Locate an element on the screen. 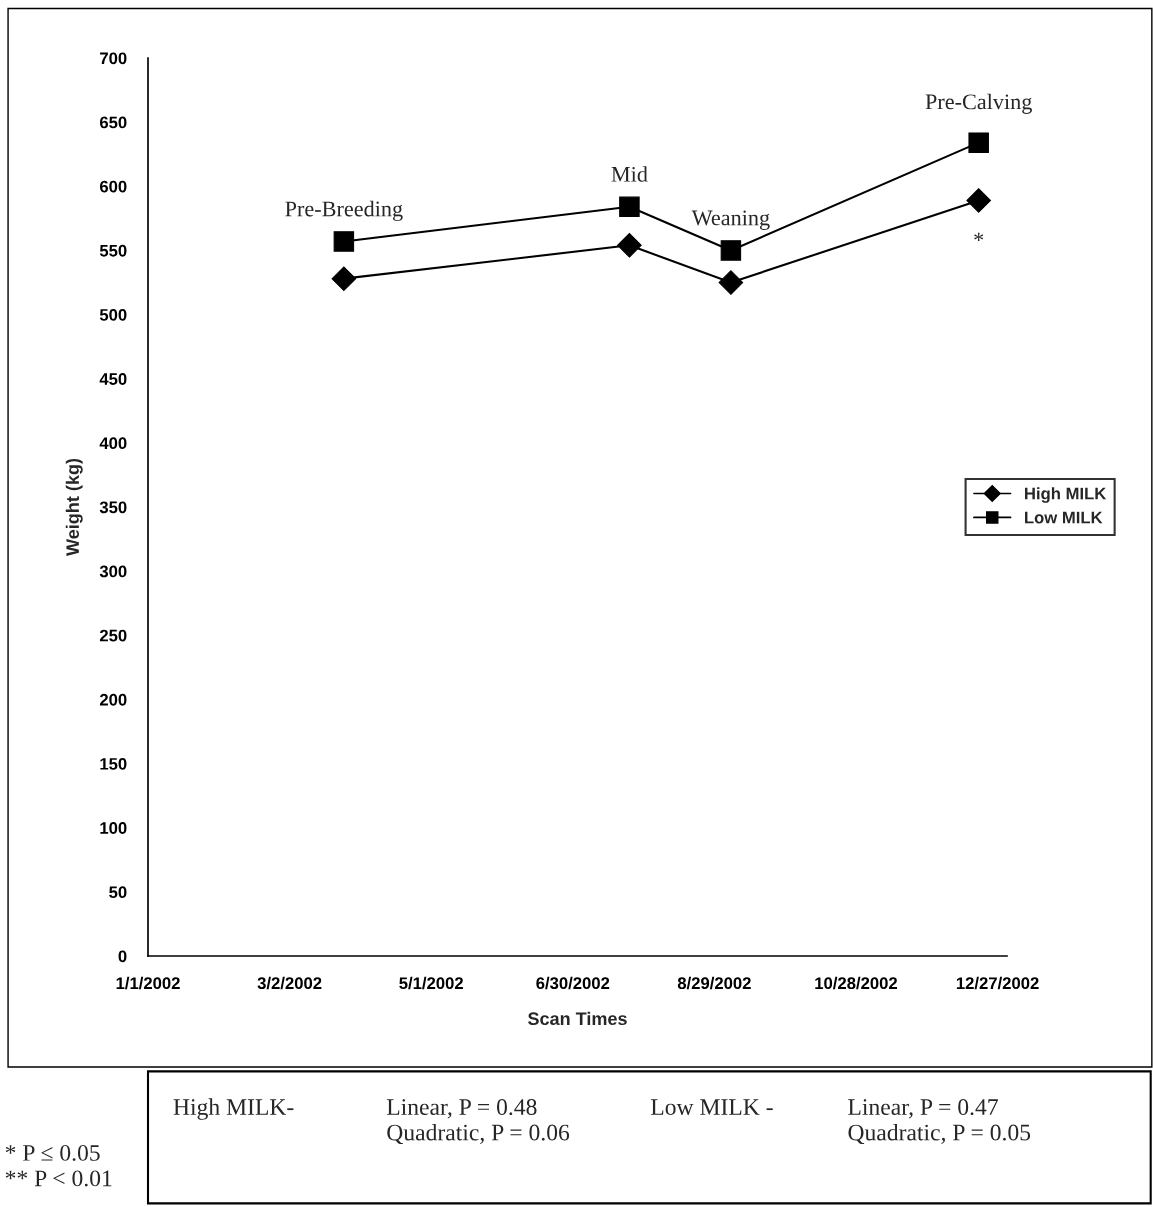 The width and height of the screenshot is (1153, 1207). legend-label: High MILK is located at coordinates (1066, 495).